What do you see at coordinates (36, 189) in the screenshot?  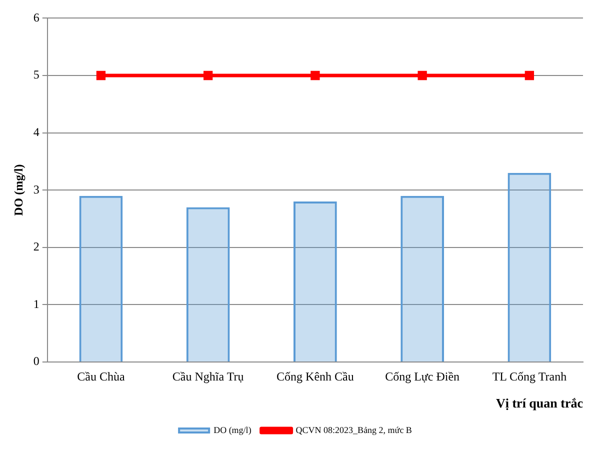 I see `y-tick-label: 3` at bounding box center [36, 189].